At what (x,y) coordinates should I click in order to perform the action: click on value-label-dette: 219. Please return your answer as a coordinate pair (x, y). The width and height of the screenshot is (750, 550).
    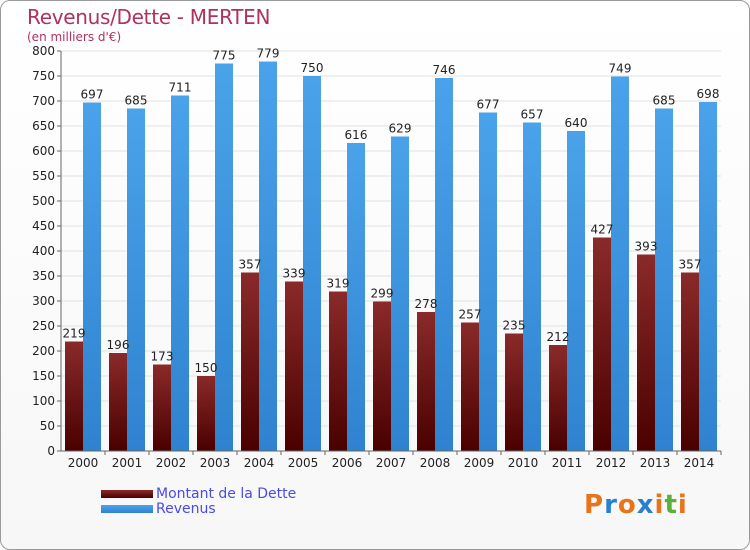
    Looking at the image, I should click on (74, 334).